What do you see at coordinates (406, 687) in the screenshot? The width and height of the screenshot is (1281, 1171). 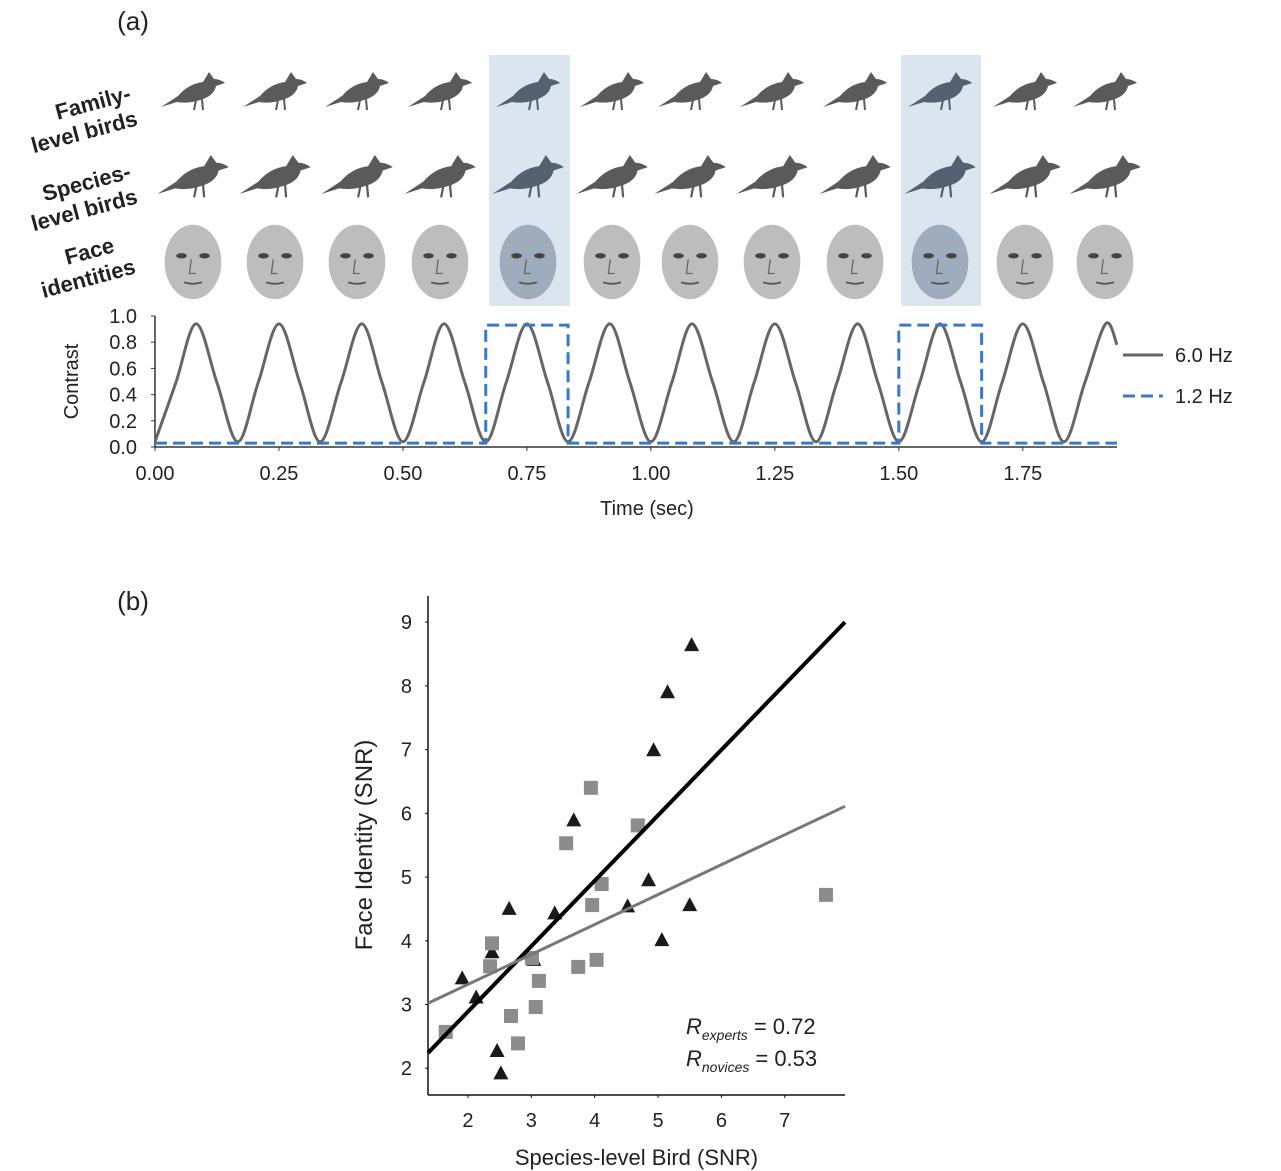 I see `y-tick-label: 8` at bounding box center [406, 687].